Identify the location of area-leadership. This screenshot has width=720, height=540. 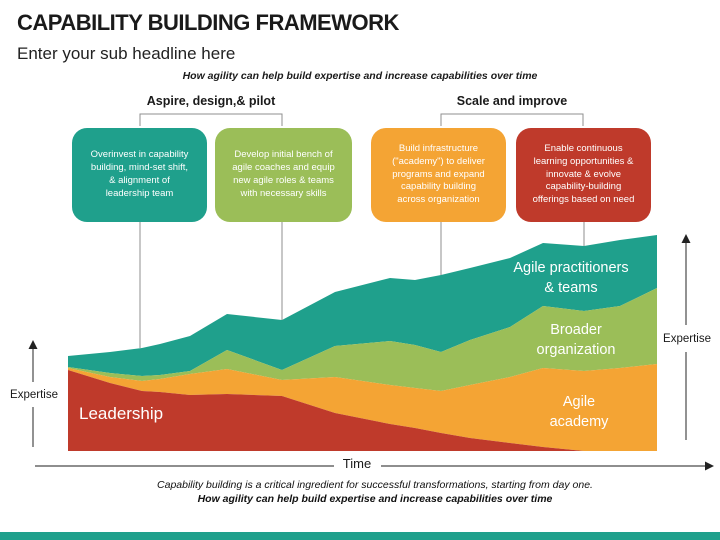
(362, 410).